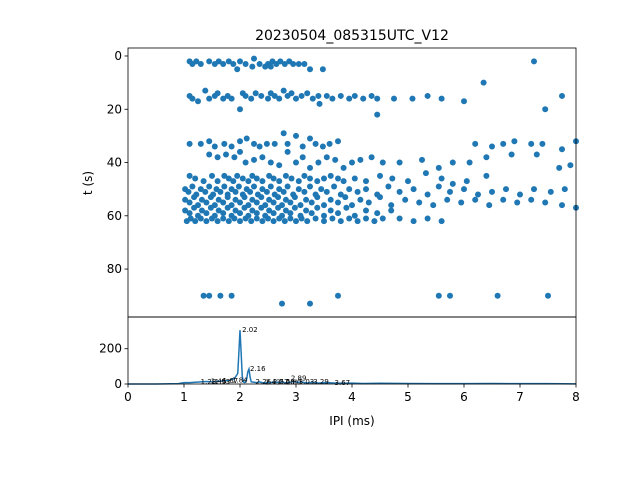  What do you see at coordinates (209, 382) in the screenshot?
I see `peak-label: 1.28` at bounding box center [209, 382].